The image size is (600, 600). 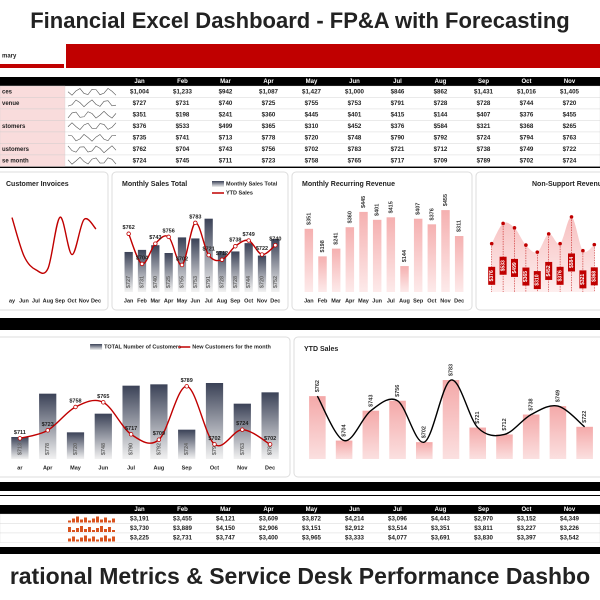 I want to click on data-label: $455, so click(x=446, y=200).